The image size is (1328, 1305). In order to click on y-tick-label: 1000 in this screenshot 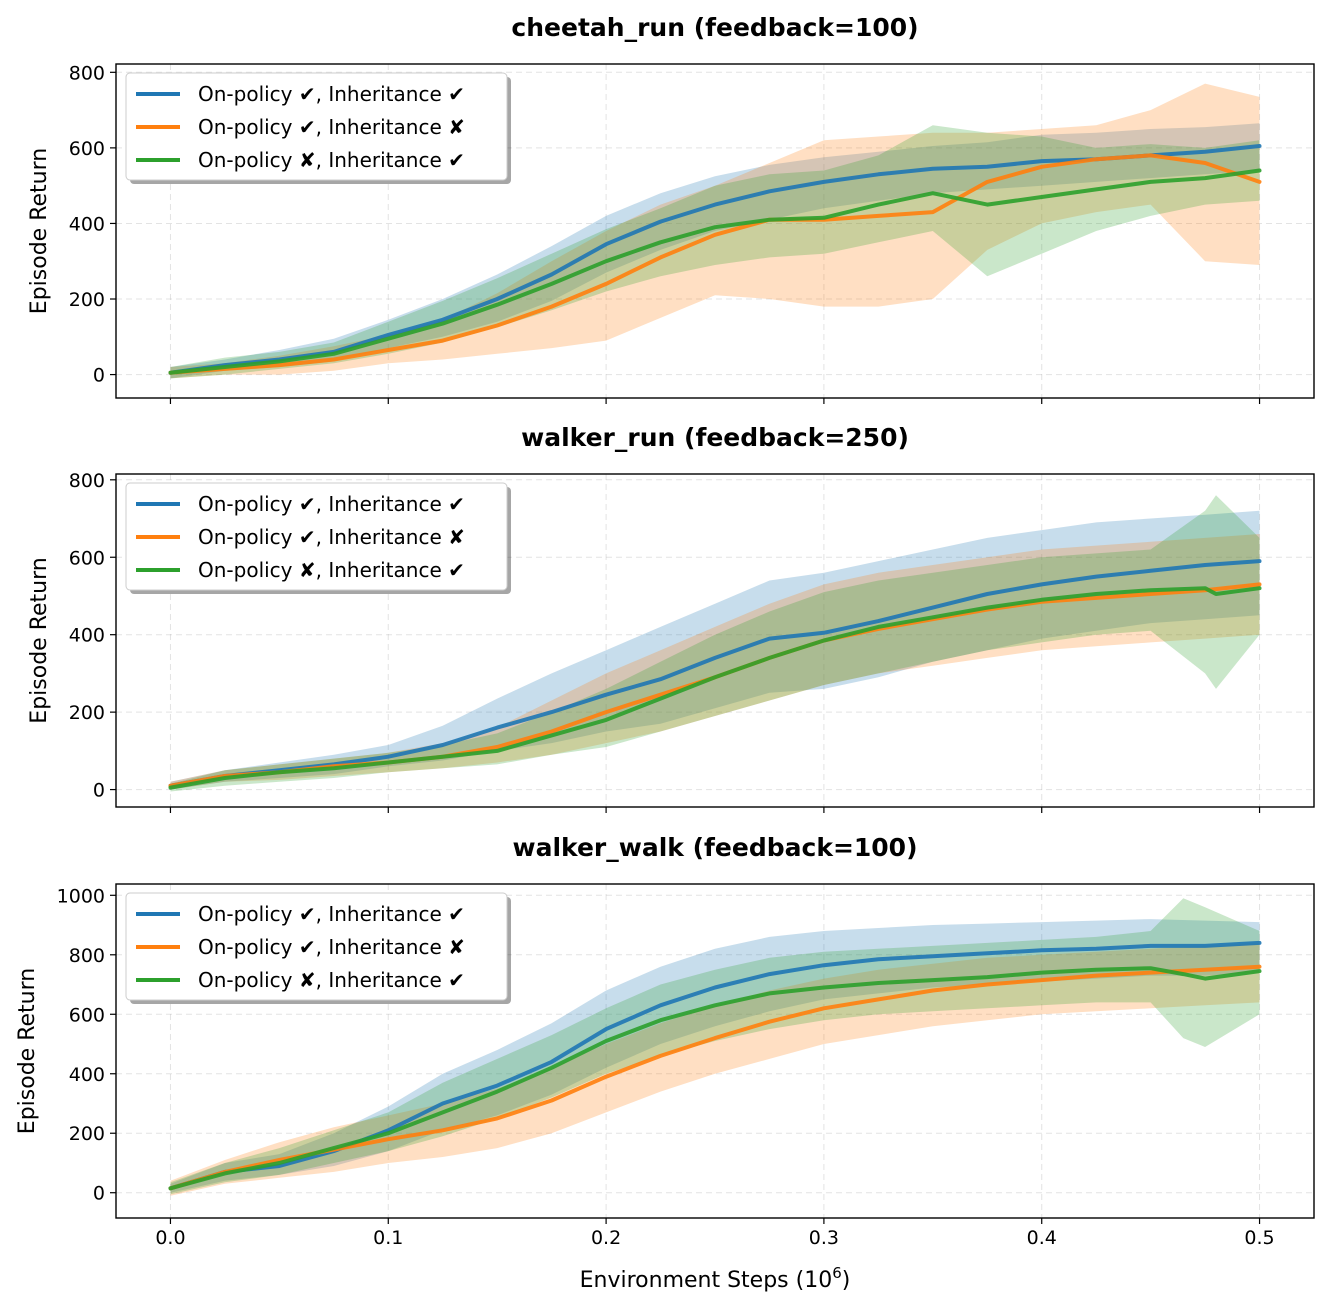, I will do `click(81, 896)`.